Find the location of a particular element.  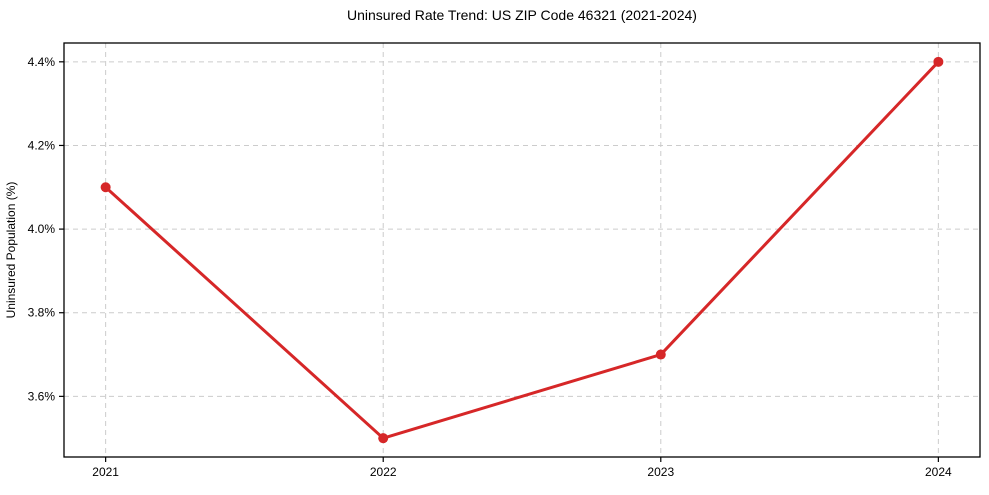

y-tick-label: 3.8% is located at coordinates (42, 313).